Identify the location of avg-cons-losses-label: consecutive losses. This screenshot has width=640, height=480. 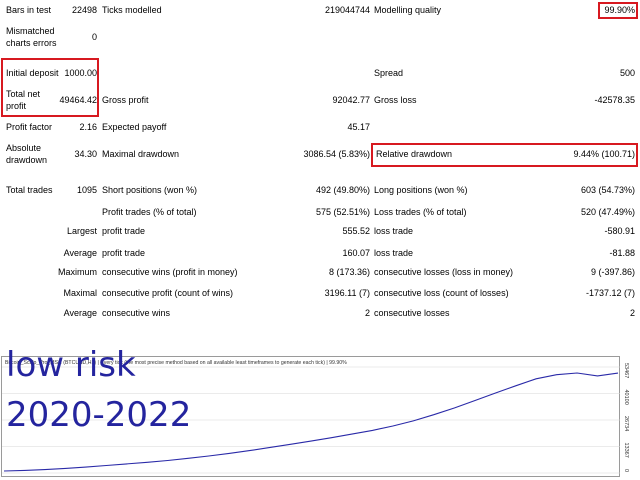
(412, 313).